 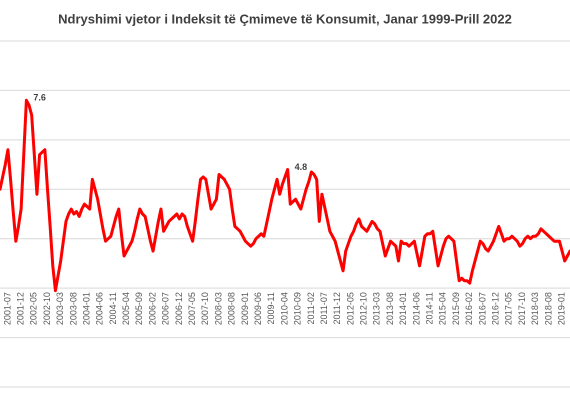 I want to click on x-tick-label: 2003-03, so click(x=60, y=308).